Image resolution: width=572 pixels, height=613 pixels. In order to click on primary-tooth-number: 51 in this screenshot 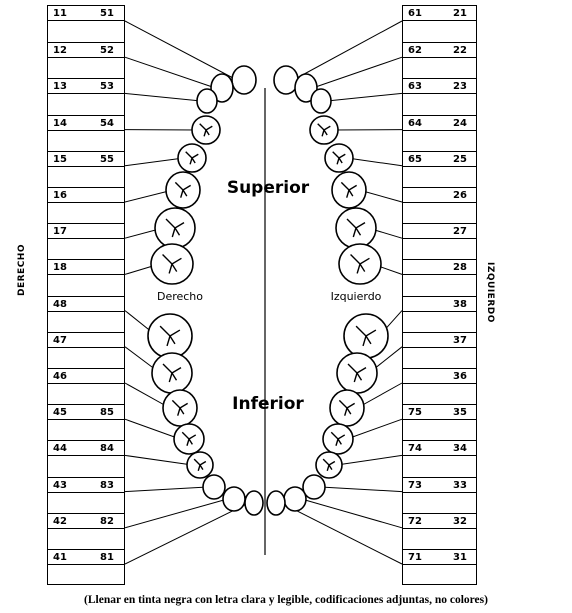, I will do `click(107, 13)`.